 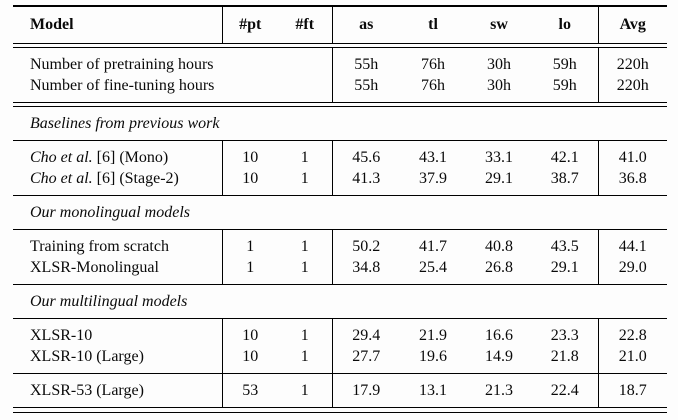 I want to click on cell-as: 17.9, so click(x=365, y=391).